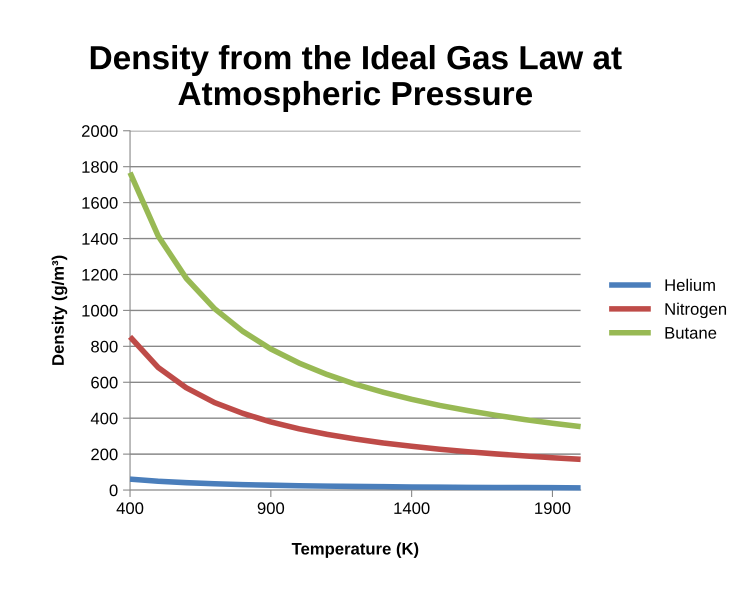 The height and width of the screenshot is (589, 756). Describe the element at coordinates (130, 508) in the screenshot. I see `x-tick-label: 400` at that location.